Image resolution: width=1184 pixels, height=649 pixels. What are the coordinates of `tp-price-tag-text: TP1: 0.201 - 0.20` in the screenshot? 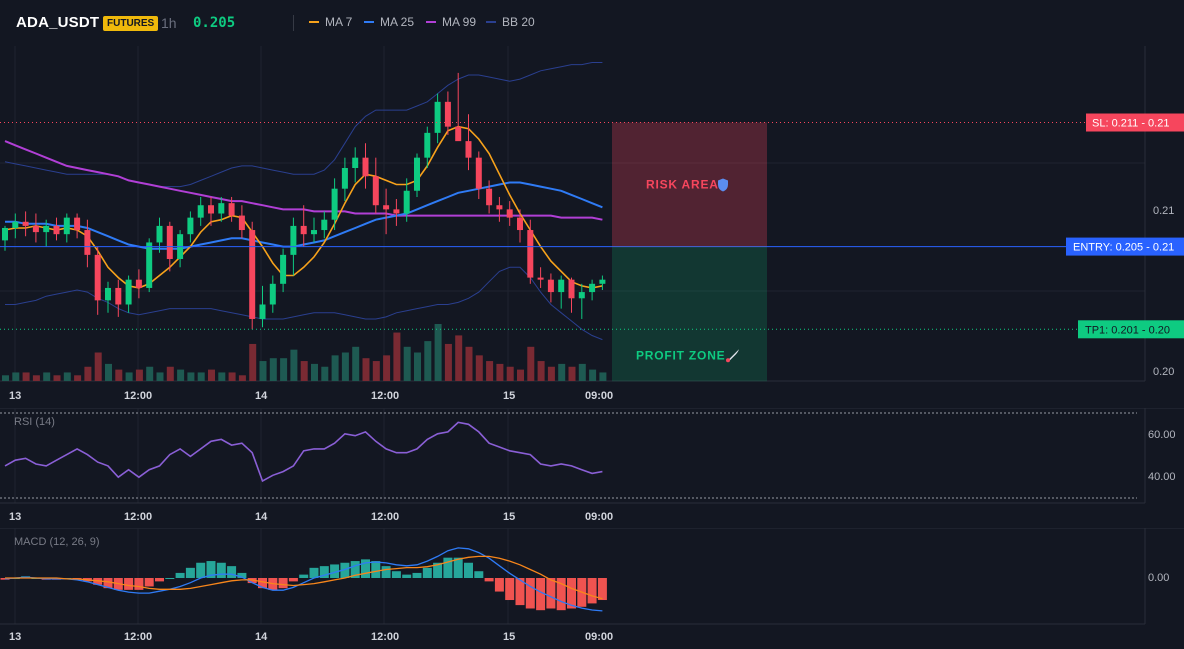 It's located at (1127, 330).